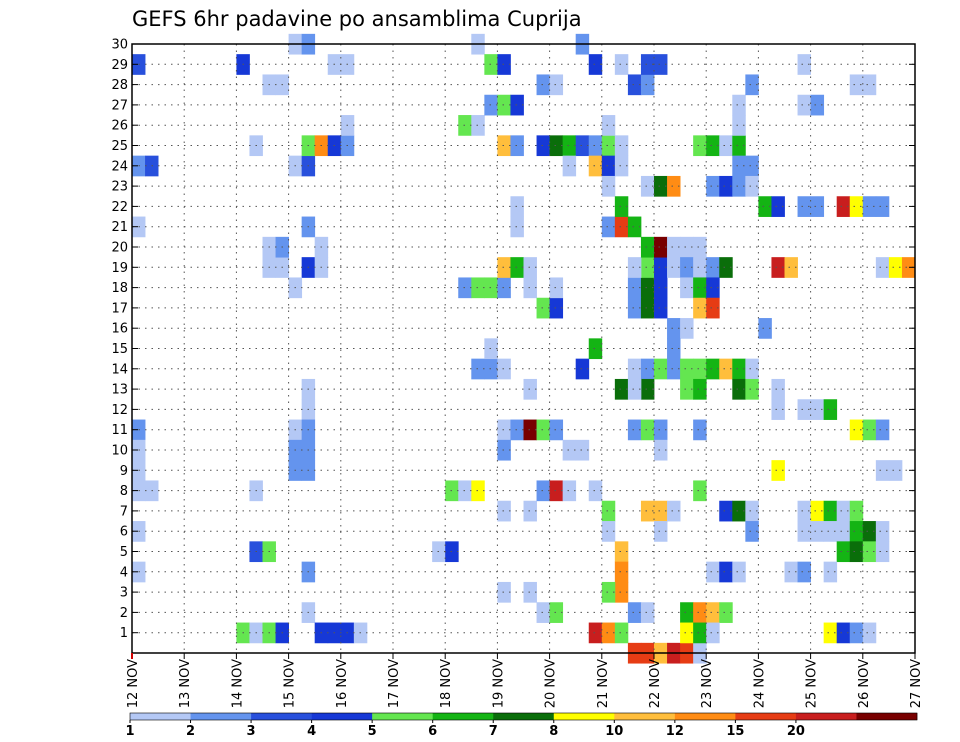 The image size is (960, 742). What do you see at coordinates (119, 187) in the screenshot?
I see `y-tick-label: 23` at bounding box center [119, 187].